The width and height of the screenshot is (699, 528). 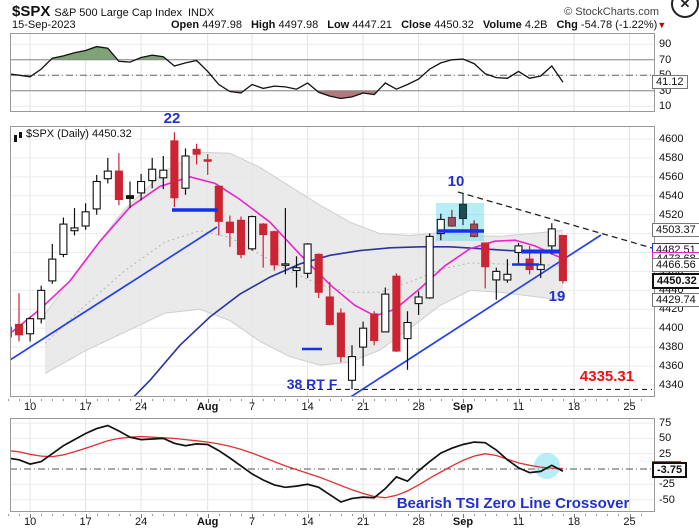 What do you see at coordinates (118, 13) in the screenshot?
I see `symbol-name: S&P 500 Large Cap Index` at bounding box center [118, 13].